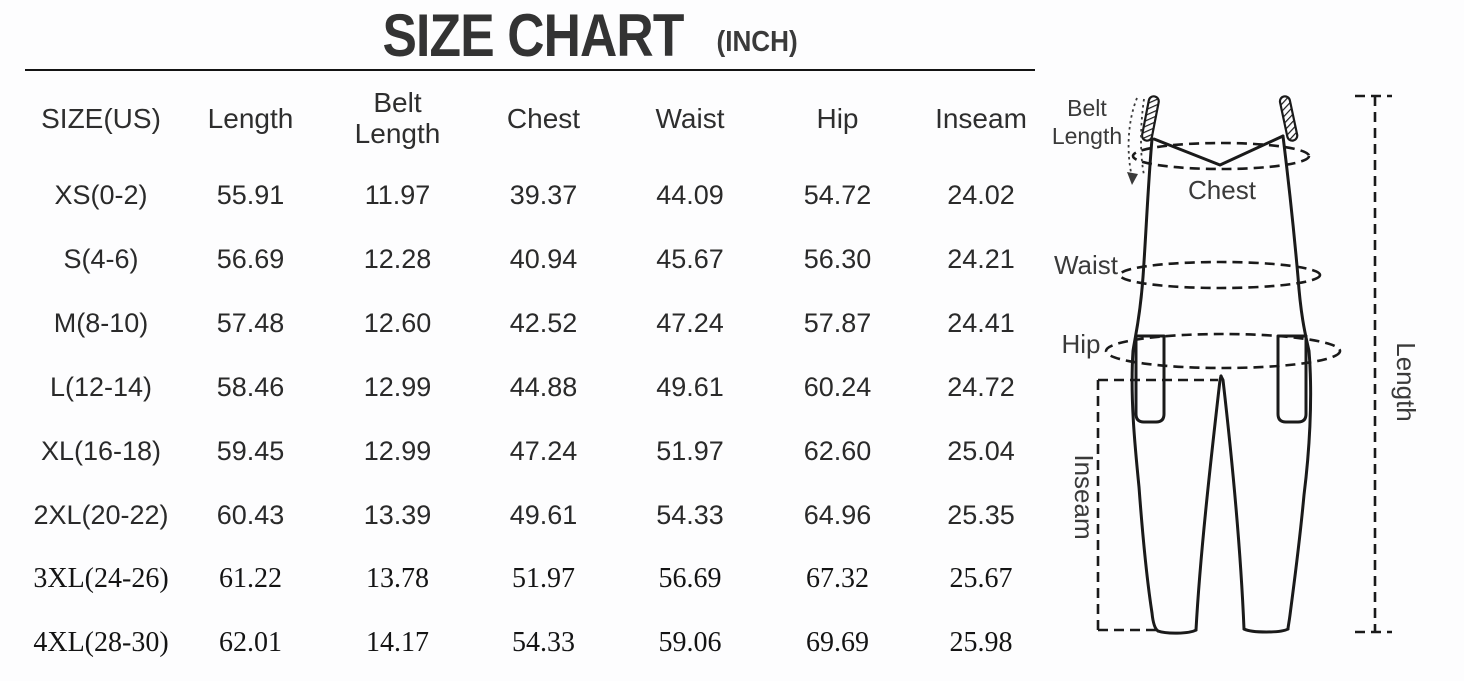 The height and width of the screenshot is (681, 1464). Describe the element at coordinates (397, 514) in the screenshot. I see `value-cell: 13.39` at that location.